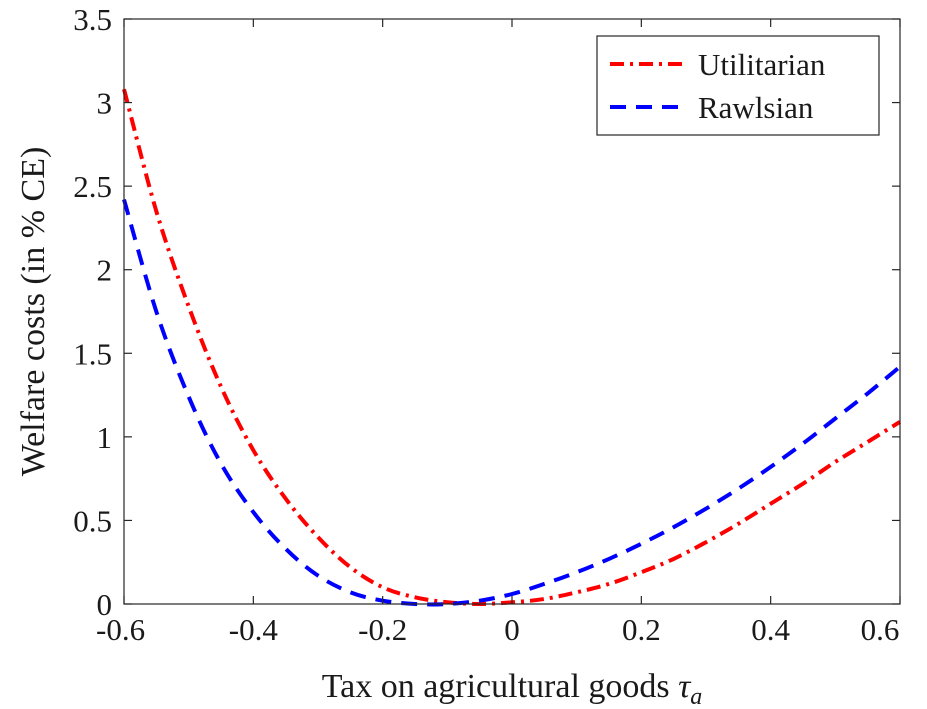 The height and width of the screenshot is (709, 927). Describe the element at coordinates (105, 437) in the screenshot. I see `y-tick-label: 1` at that location.